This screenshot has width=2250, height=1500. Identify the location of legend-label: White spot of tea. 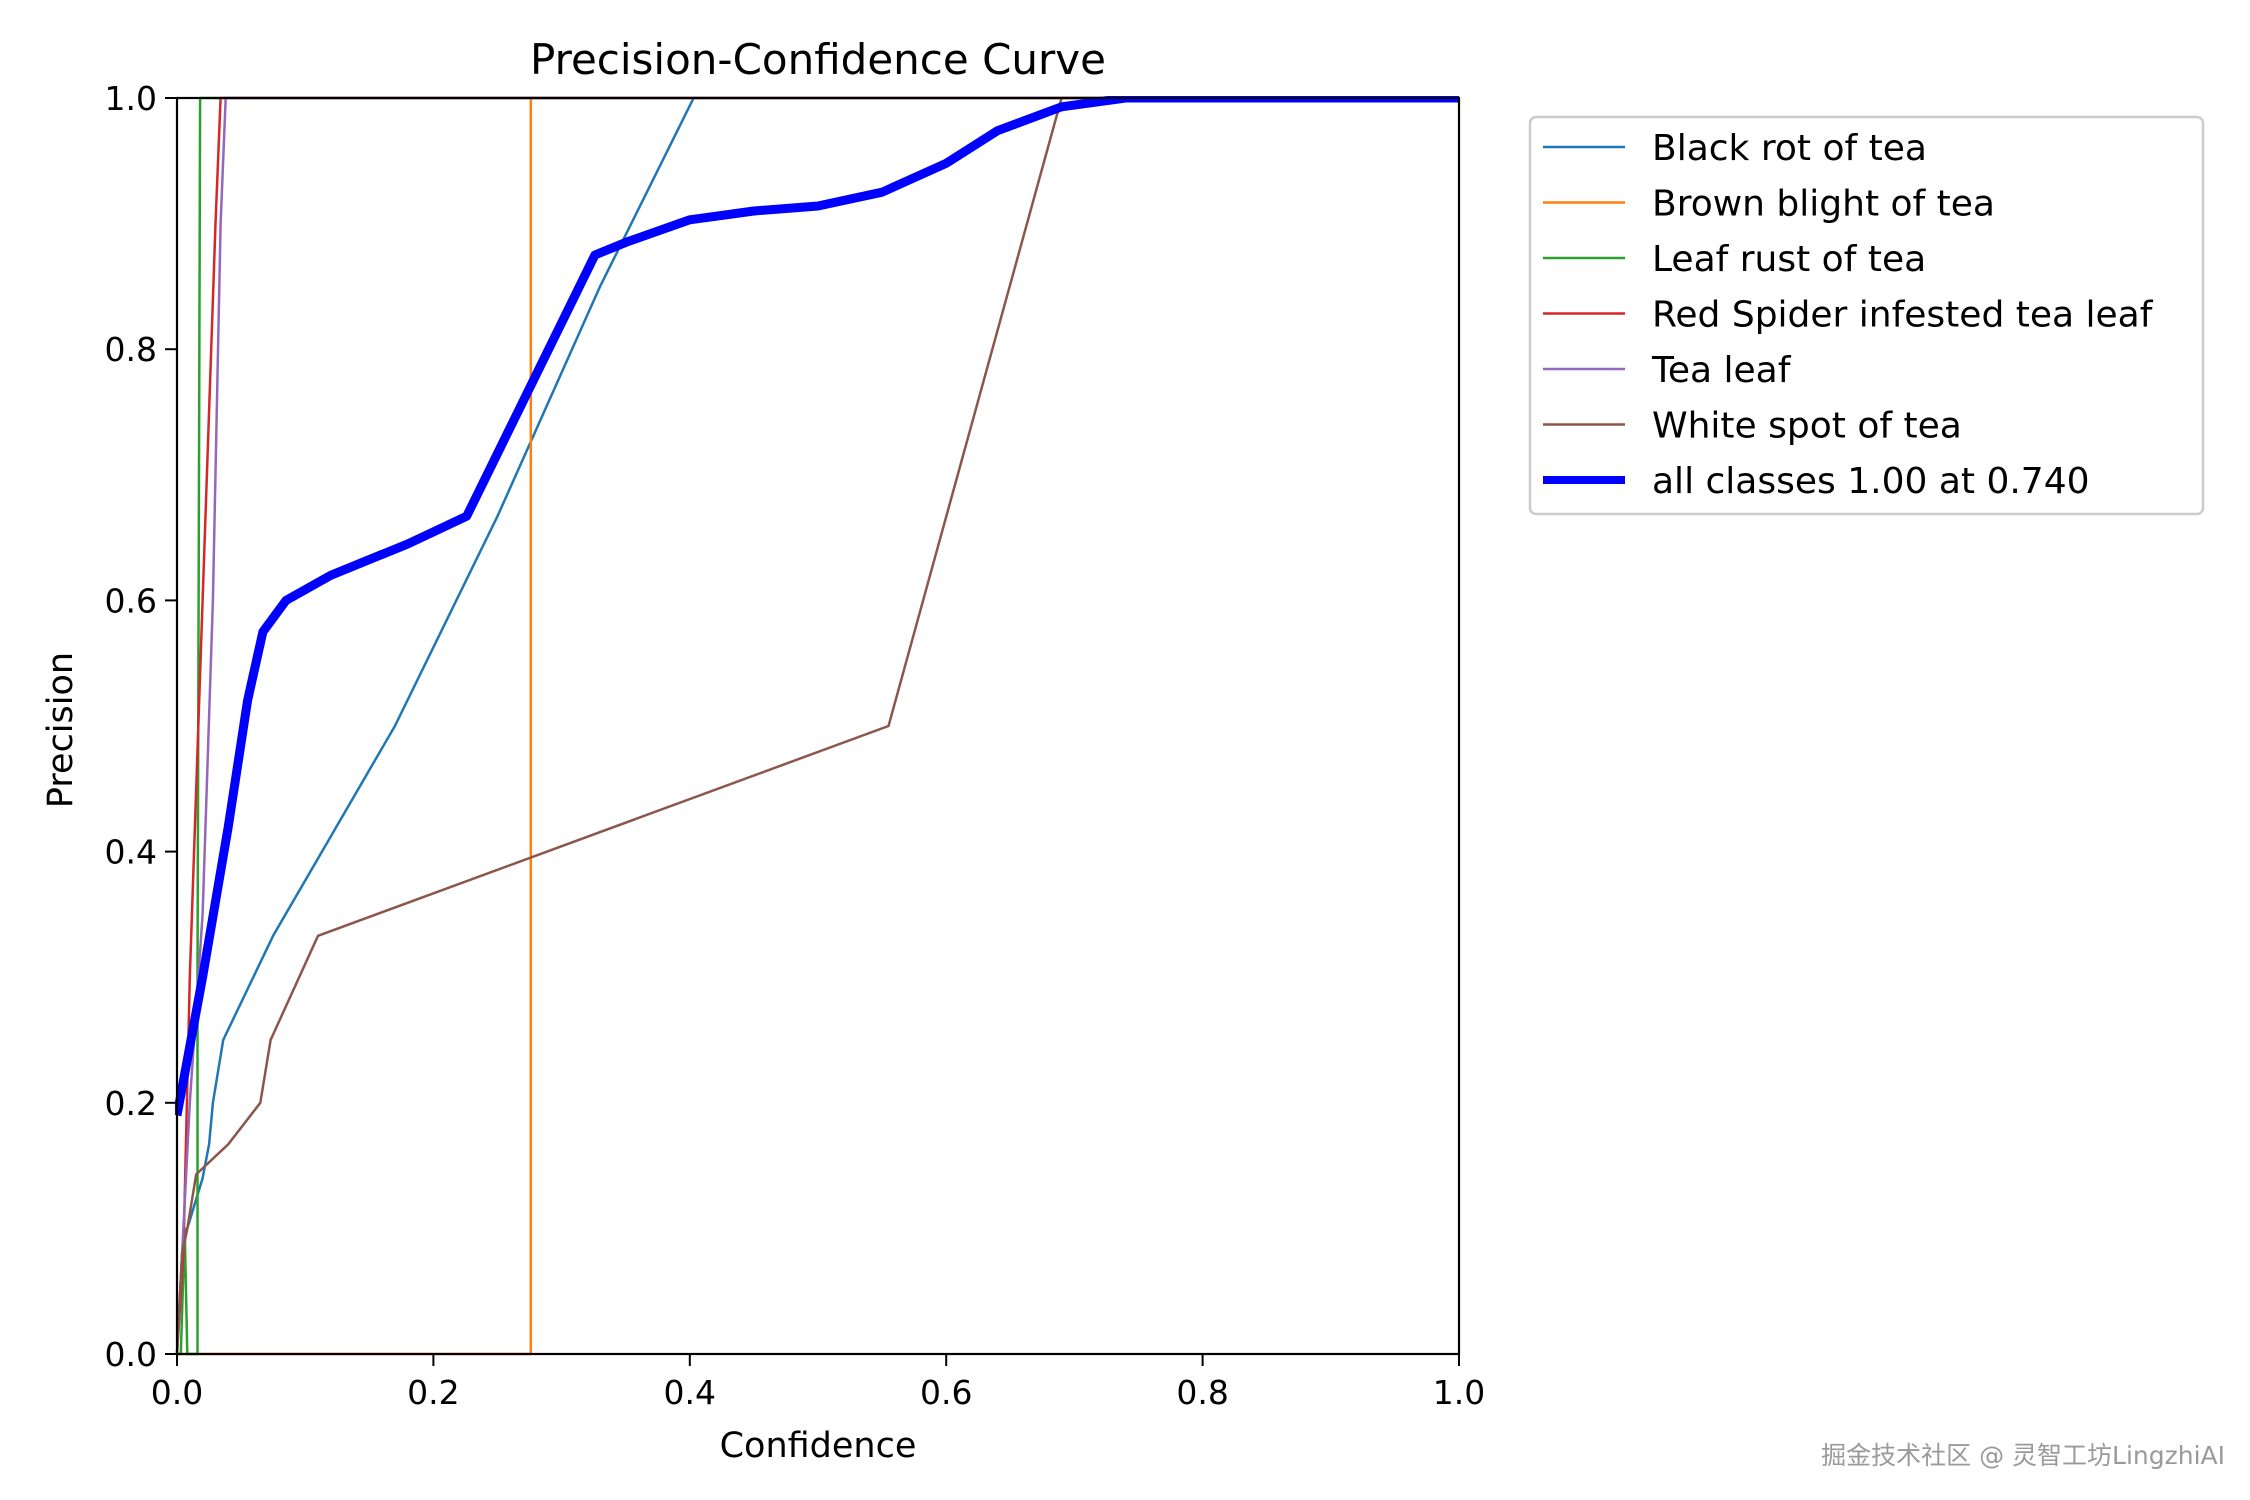
(1807, 426).